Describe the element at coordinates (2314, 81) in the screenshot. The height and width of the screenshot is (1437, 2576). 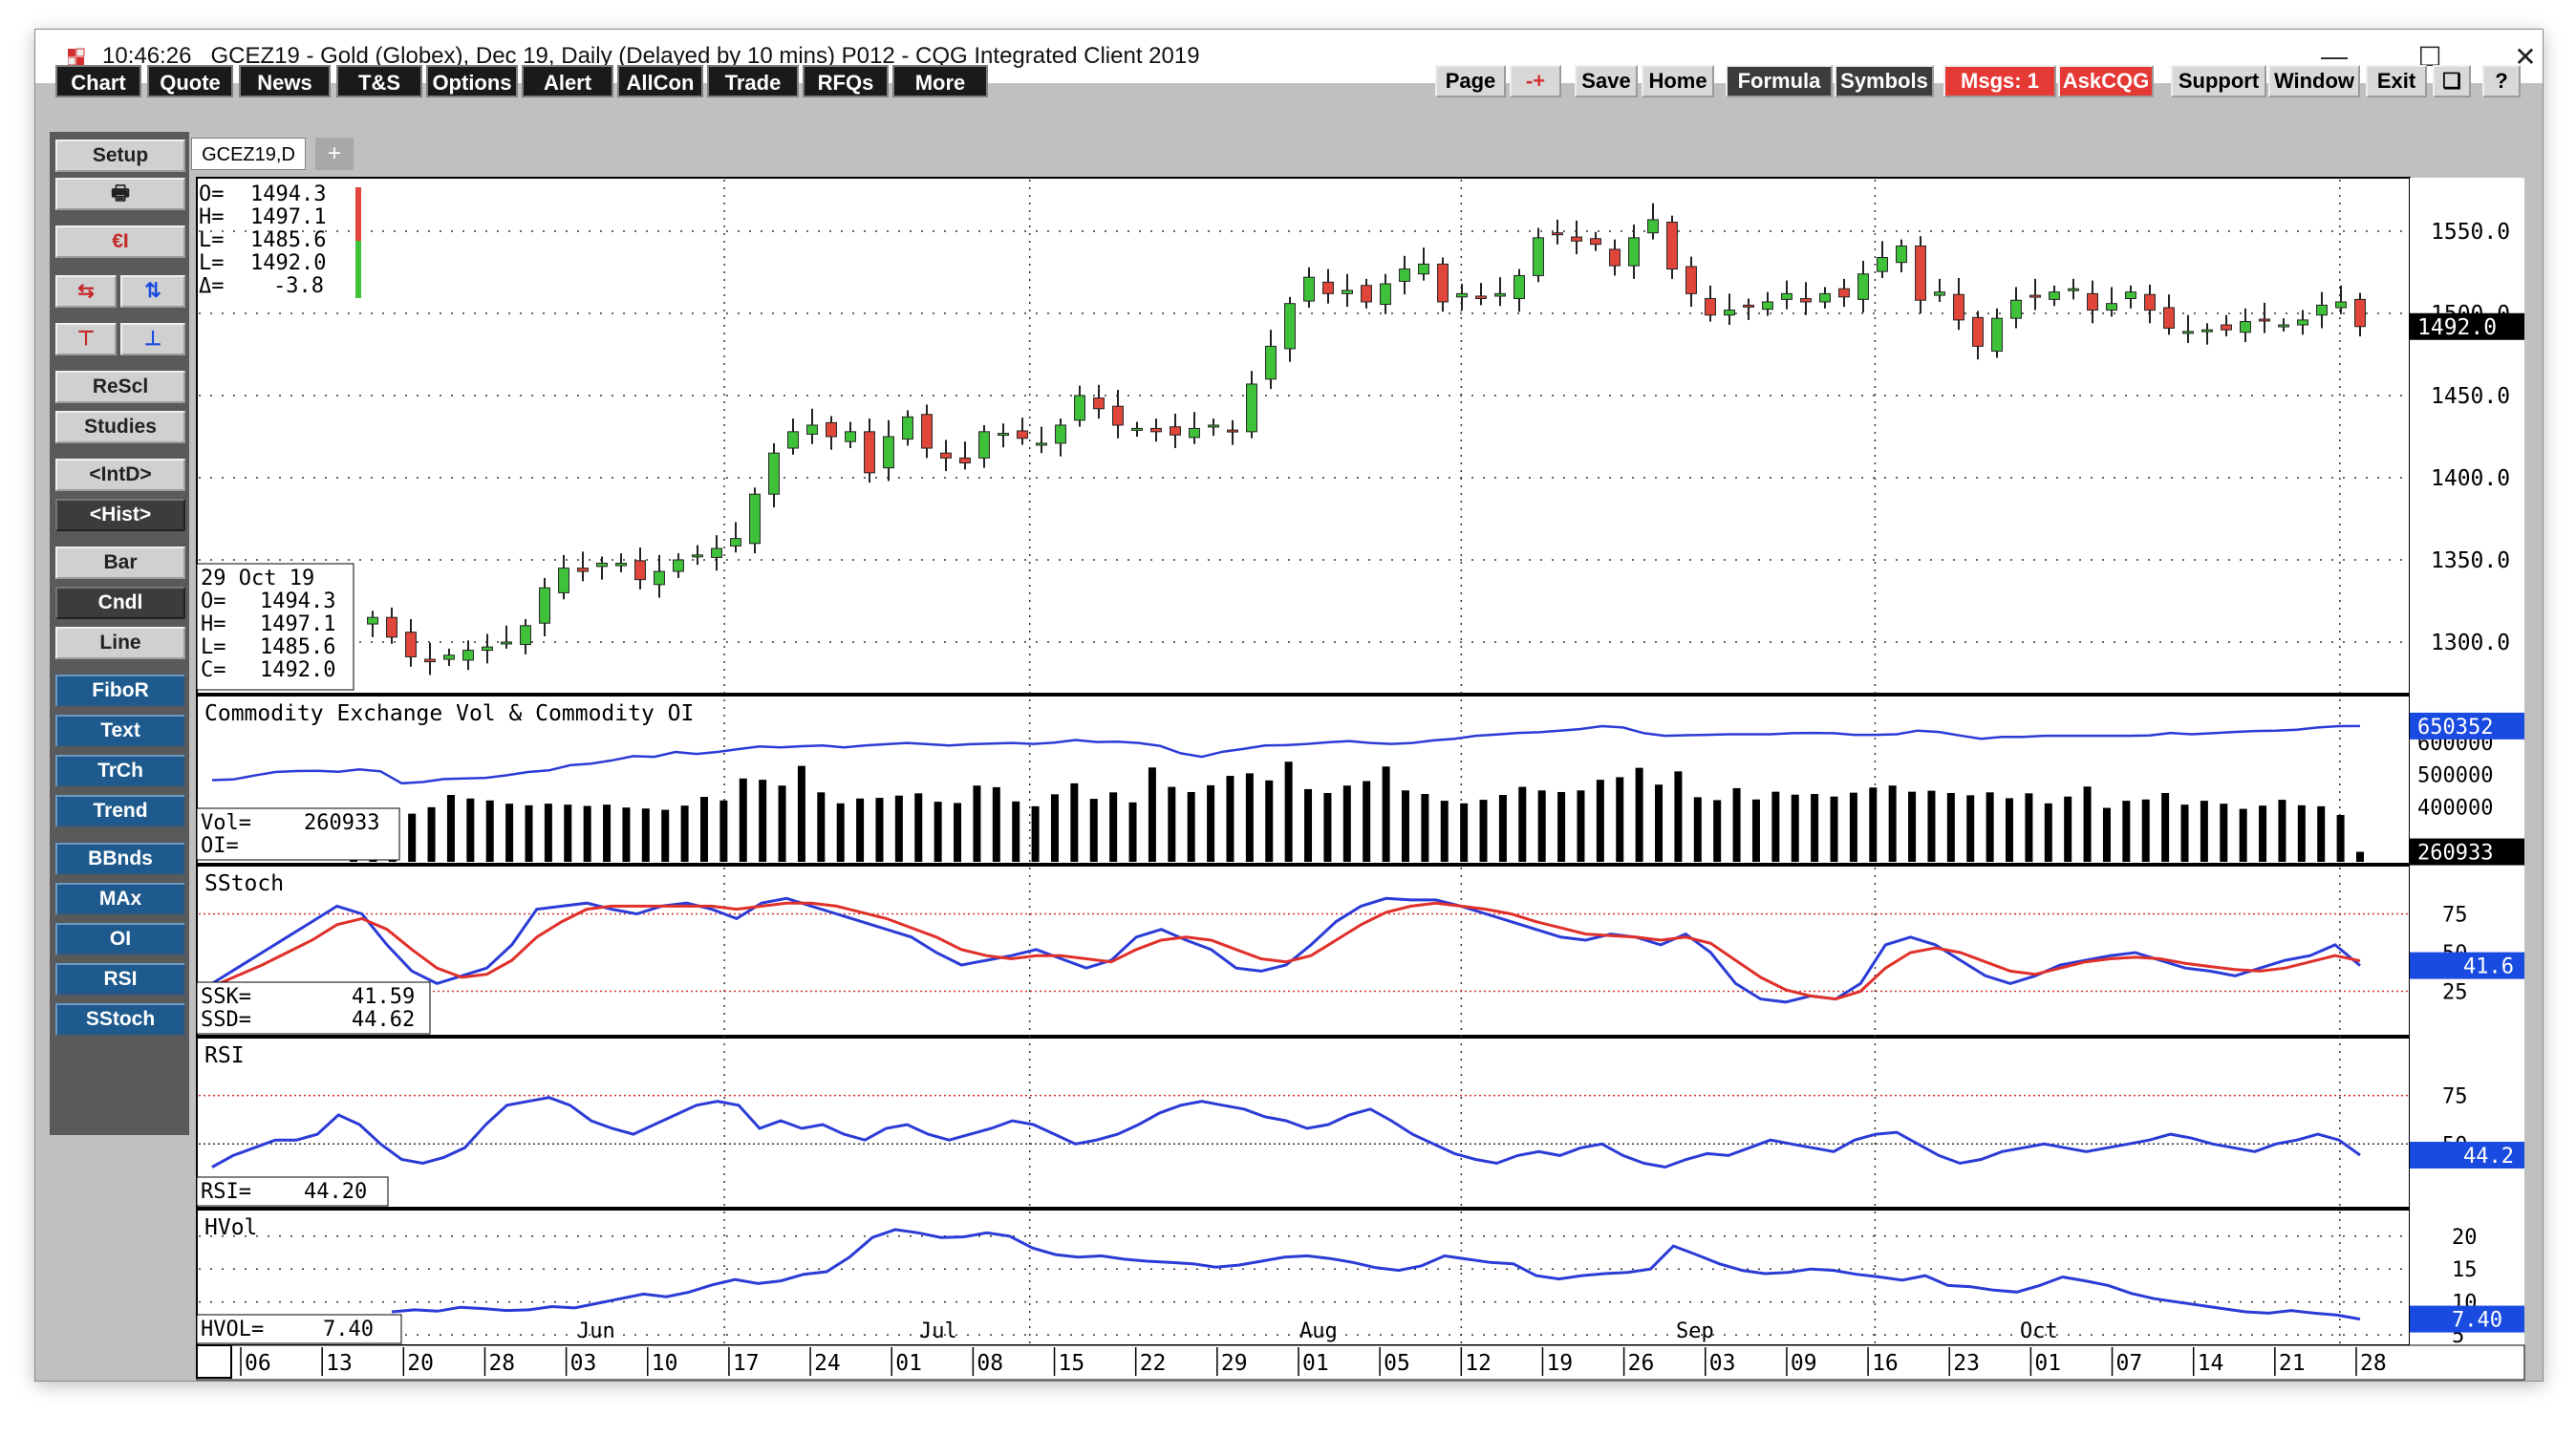
I see `window-button: Window` at that location.